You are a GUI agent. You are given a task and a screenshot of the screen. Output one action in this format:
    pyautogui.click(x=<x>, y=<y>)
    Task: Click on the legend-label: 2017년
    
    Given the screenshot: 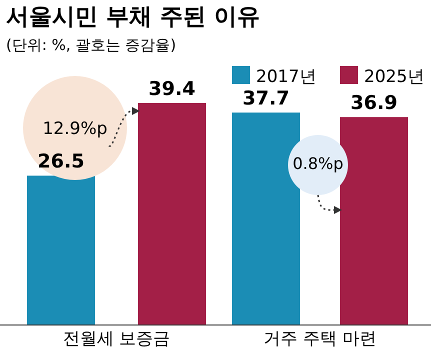 What is the action you would take?
    pyautogui.click(x=286, y=77)
    